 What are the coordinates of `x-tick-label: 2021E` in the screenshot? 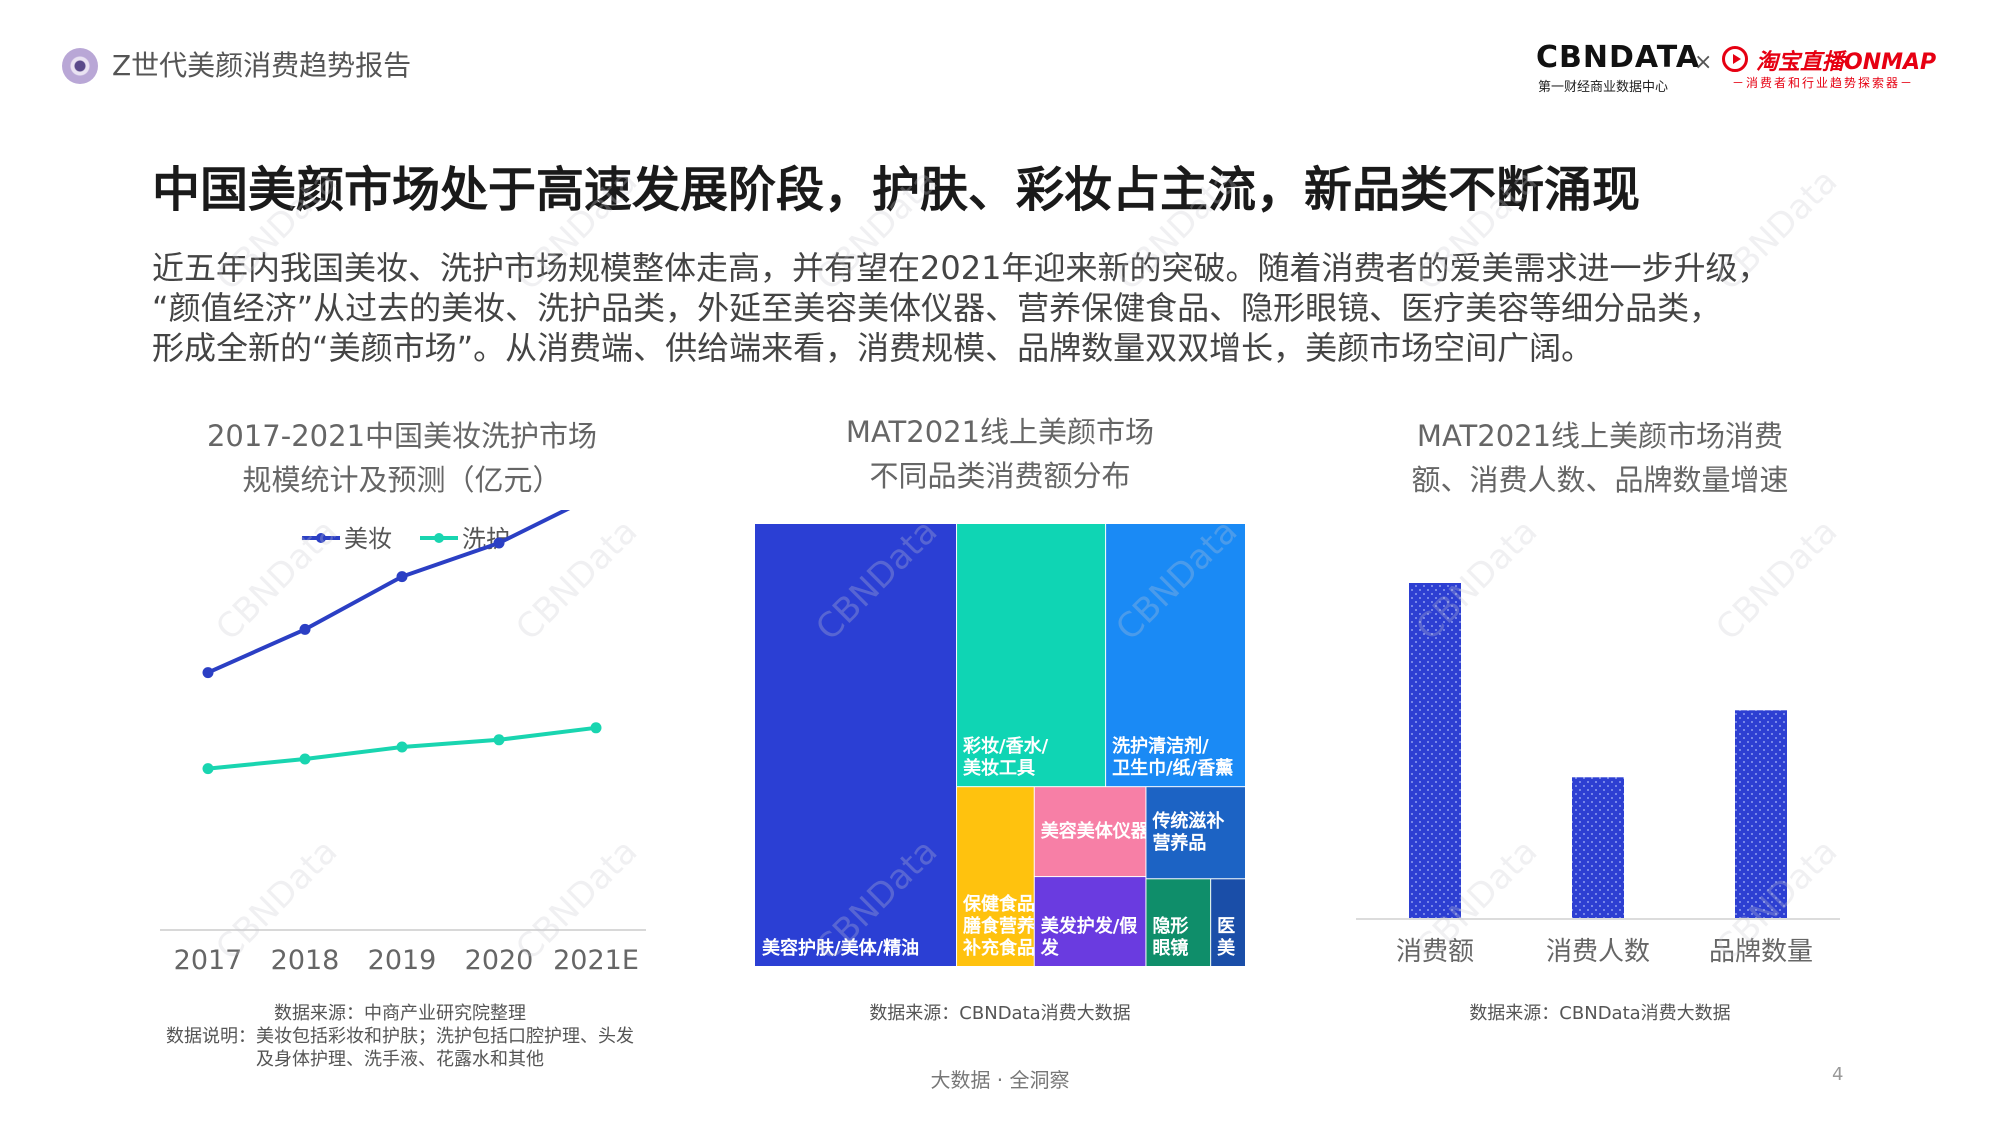 It's located at (596, 960).